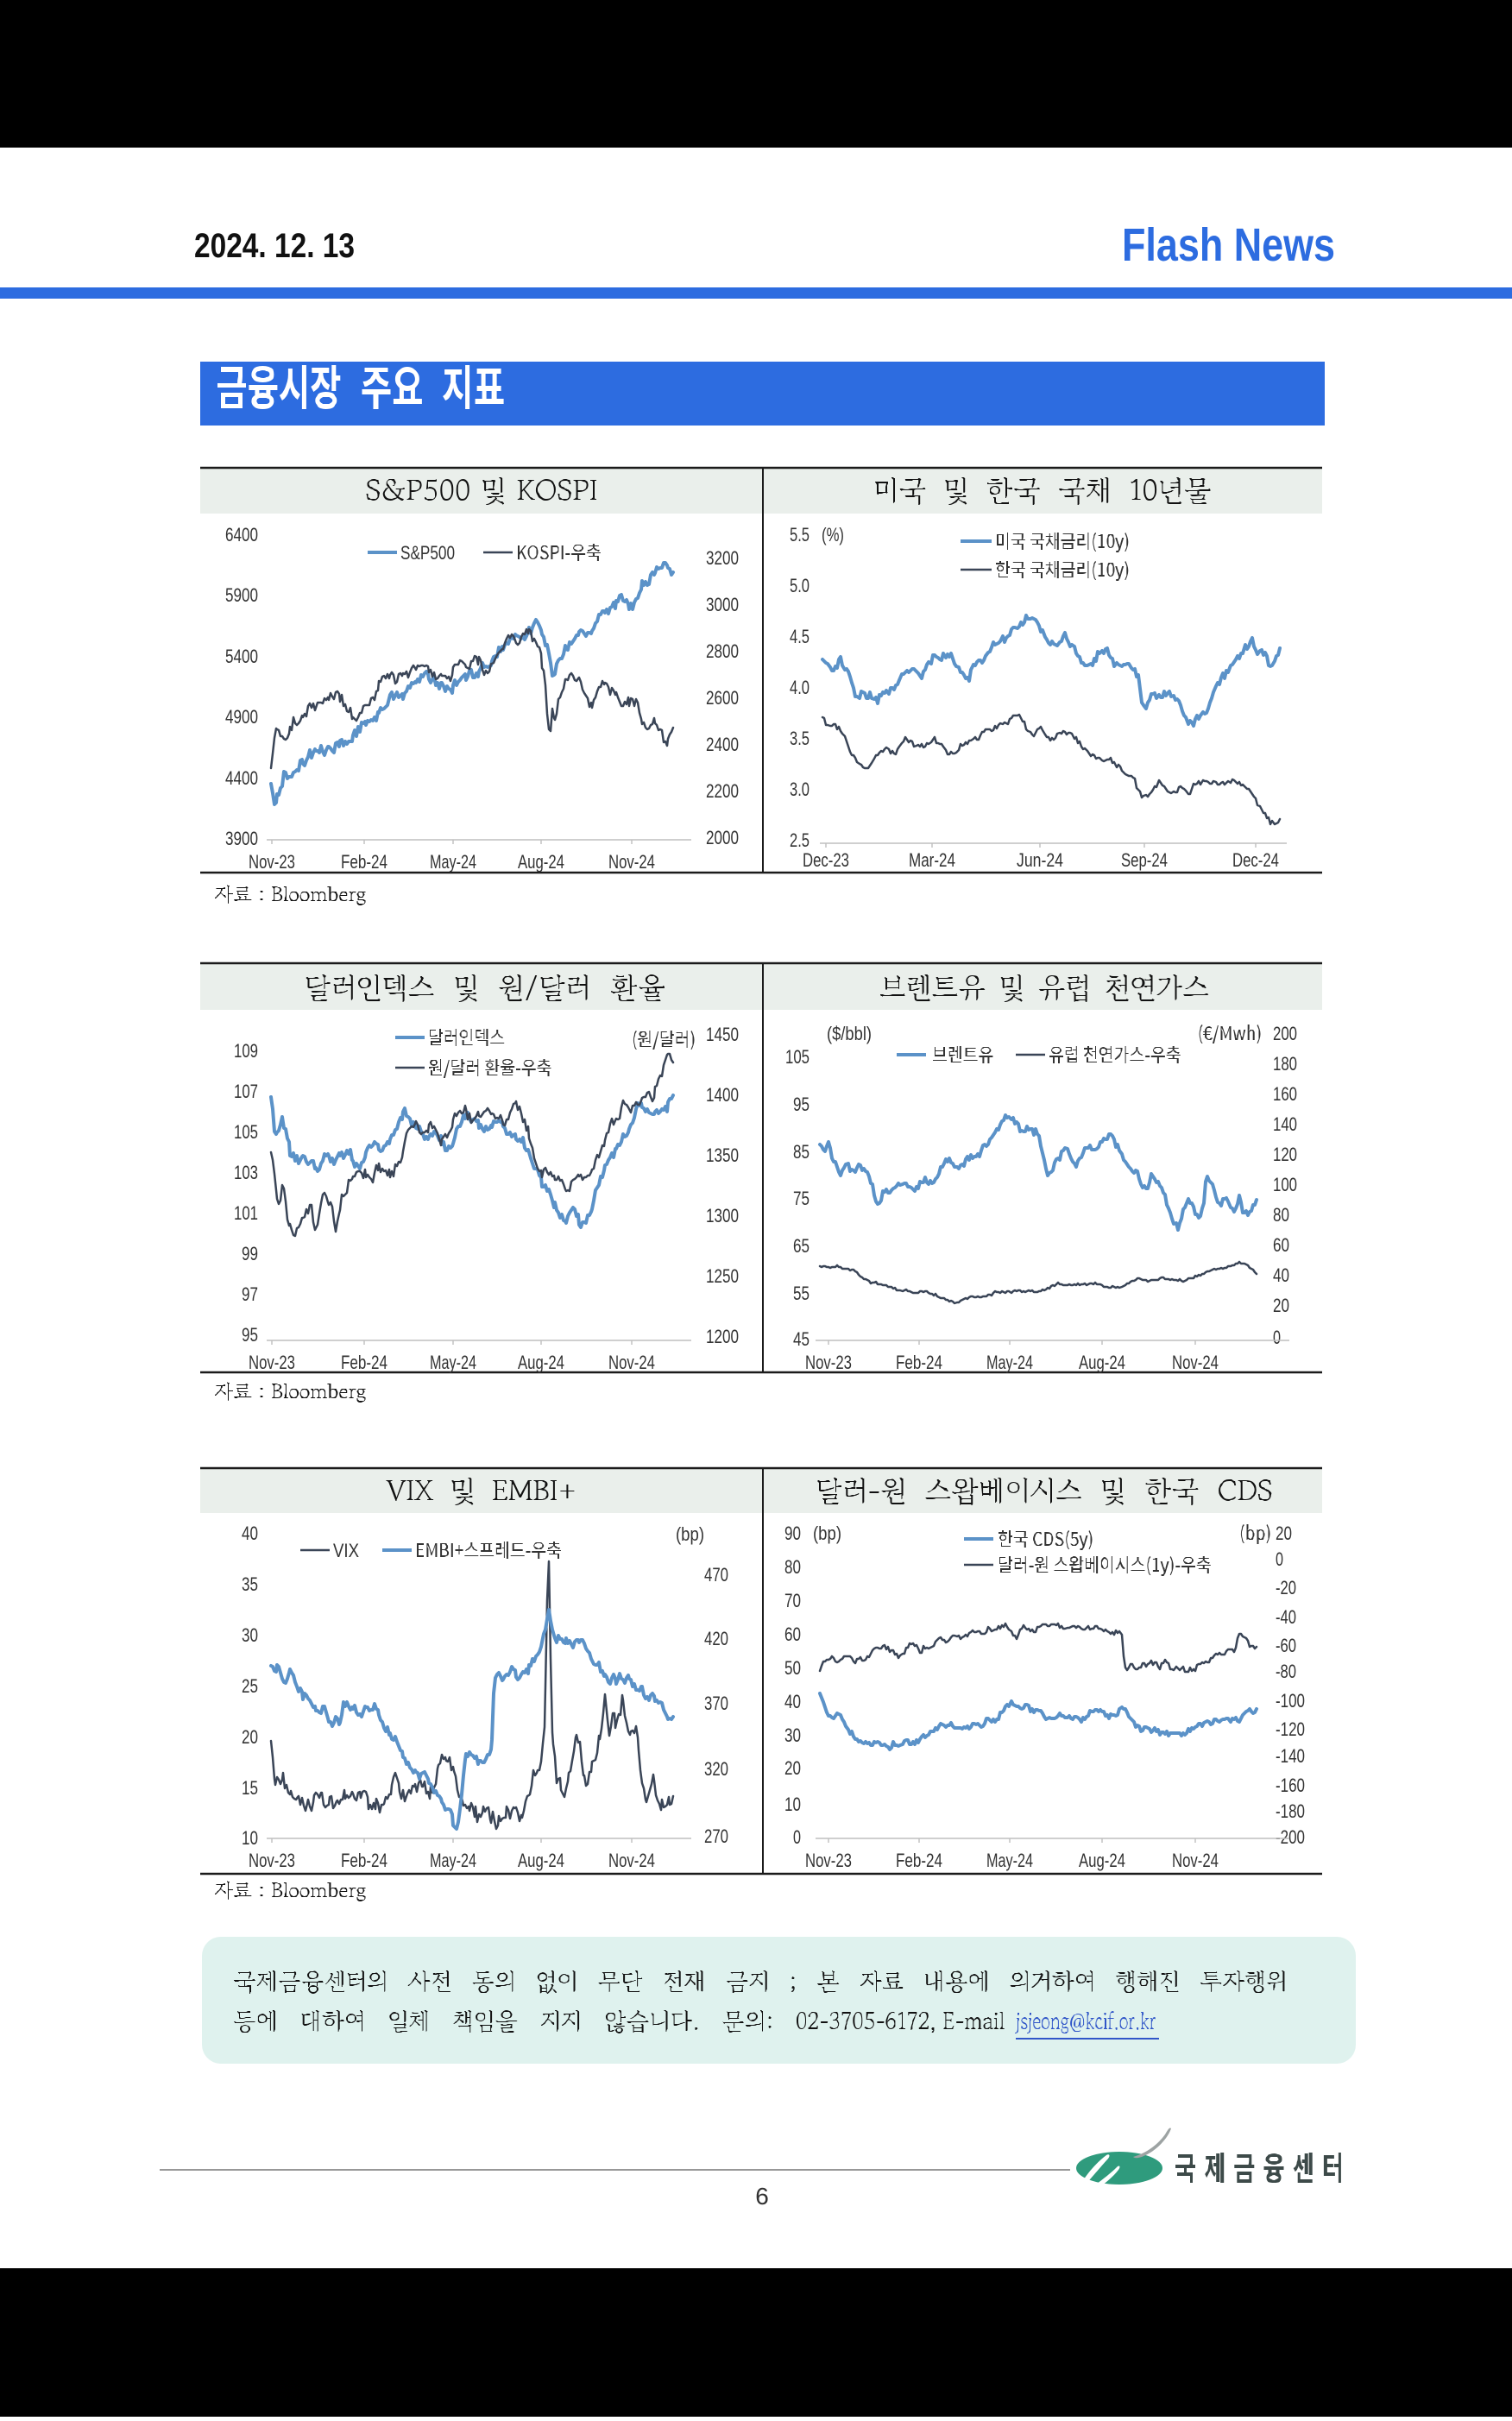 Image resolution: width=1512 pixels, height=2421 pixels. I want to click on svg-text: 4900, so click(242, 717).